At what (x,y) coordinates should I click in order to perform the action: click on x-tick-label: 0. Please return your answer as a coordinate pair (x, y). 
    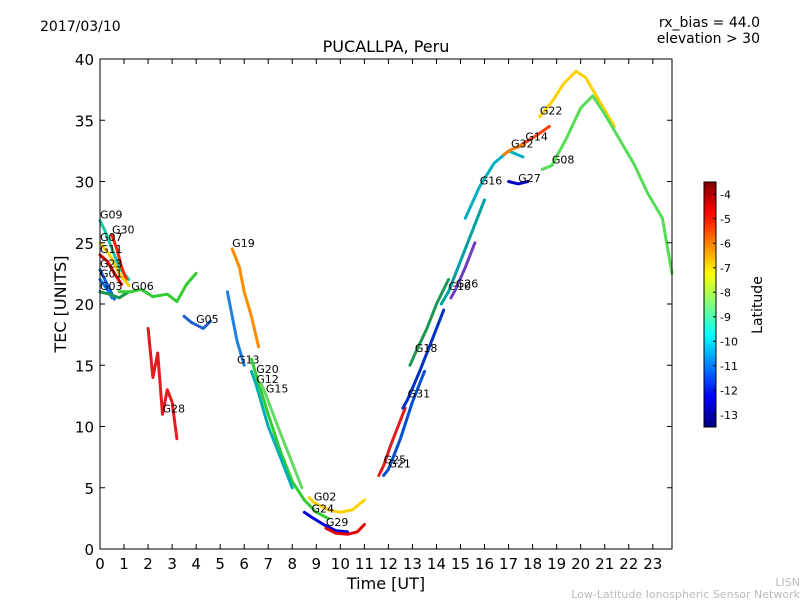
    Looking at the image, I should click on (100, 564).